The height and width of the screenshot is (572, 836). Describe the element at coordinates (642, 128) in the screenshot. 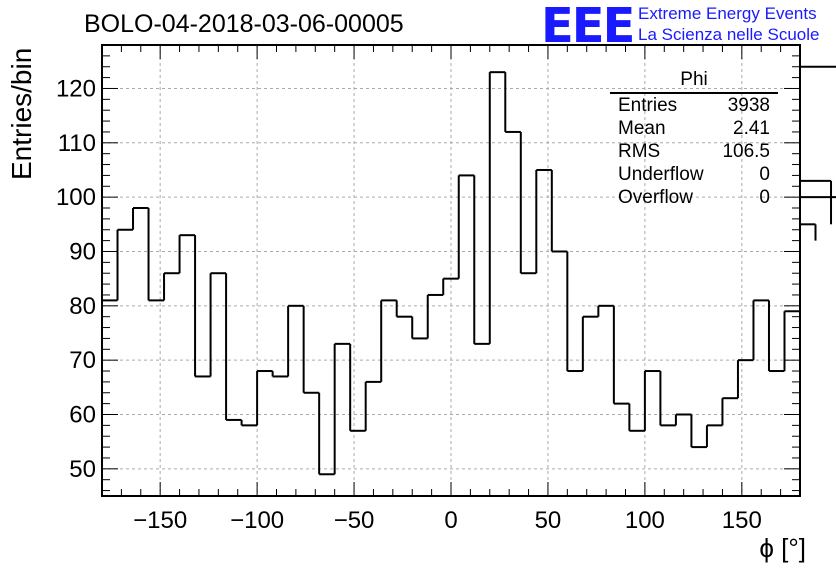

I see `stats-label: Mean` at that location.